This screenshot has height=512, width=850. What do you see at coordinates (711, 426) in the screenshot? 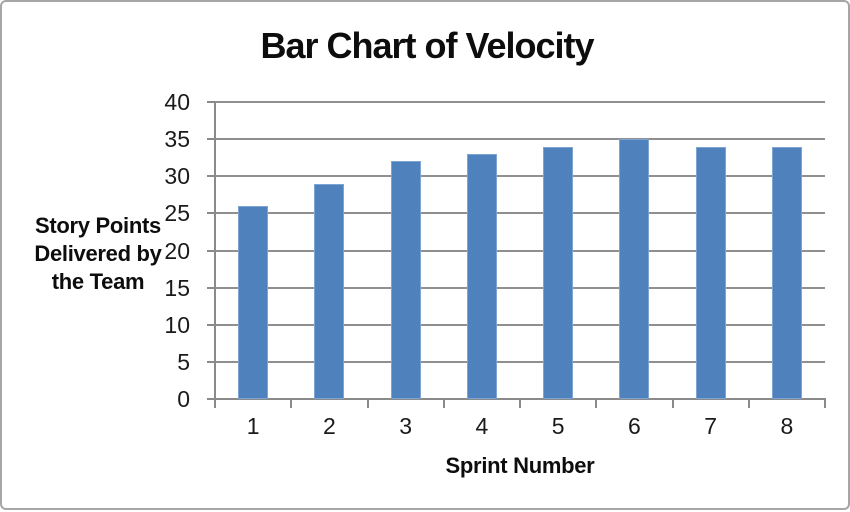
I see `x-tick-label: 7` at bounding box center [711, 426].